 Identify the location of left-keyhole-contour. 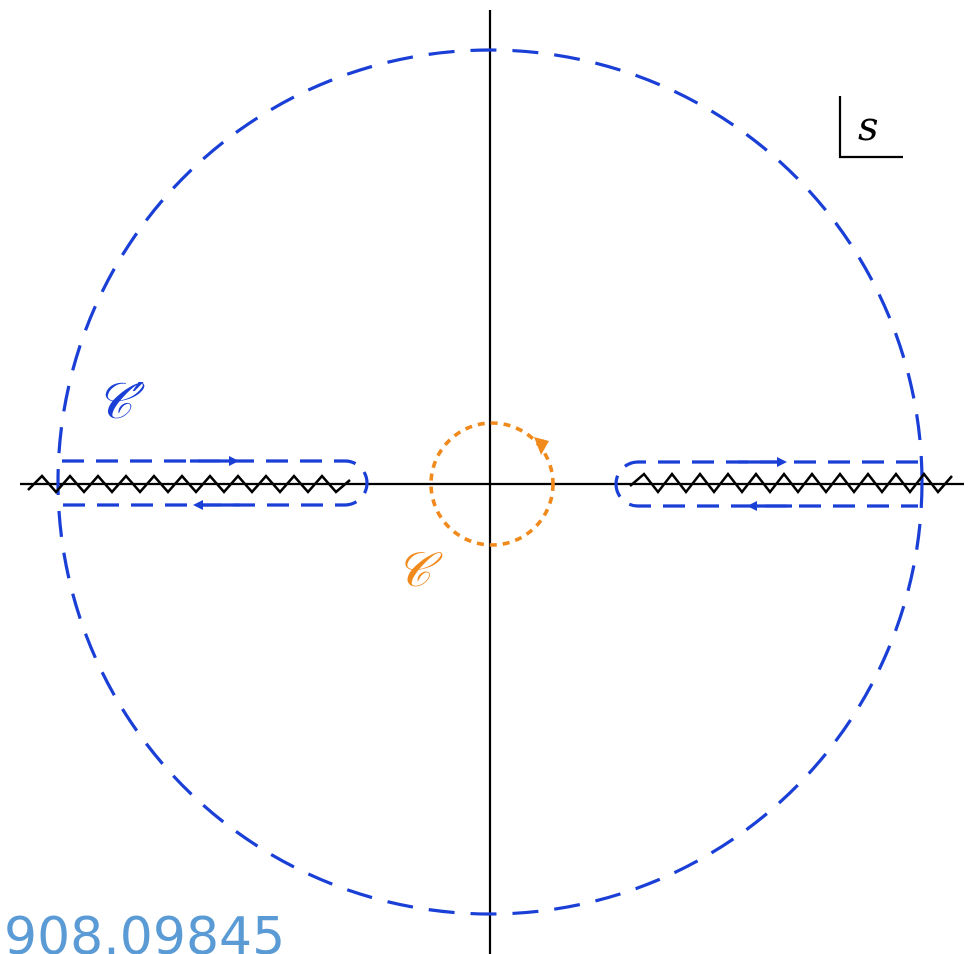
(215, 483).